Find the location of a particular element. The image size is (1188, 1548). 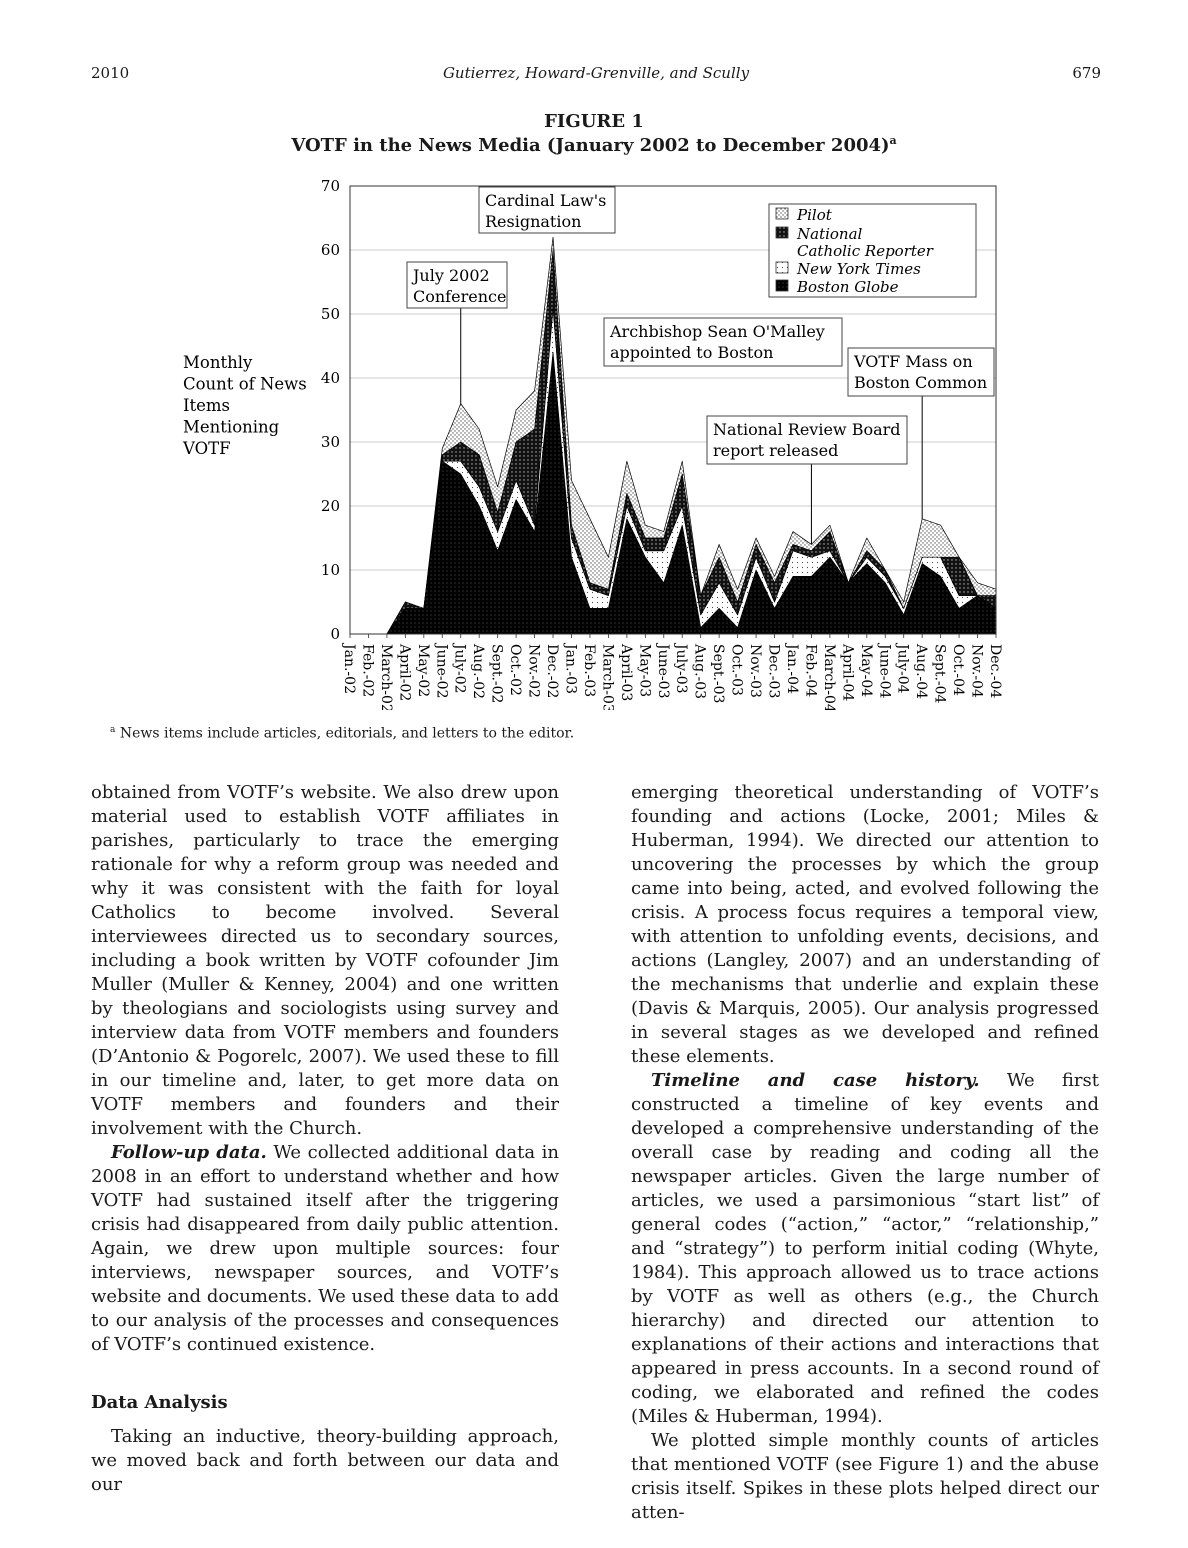

x-tick-label: June-04 is located at coordinates (884, 670).